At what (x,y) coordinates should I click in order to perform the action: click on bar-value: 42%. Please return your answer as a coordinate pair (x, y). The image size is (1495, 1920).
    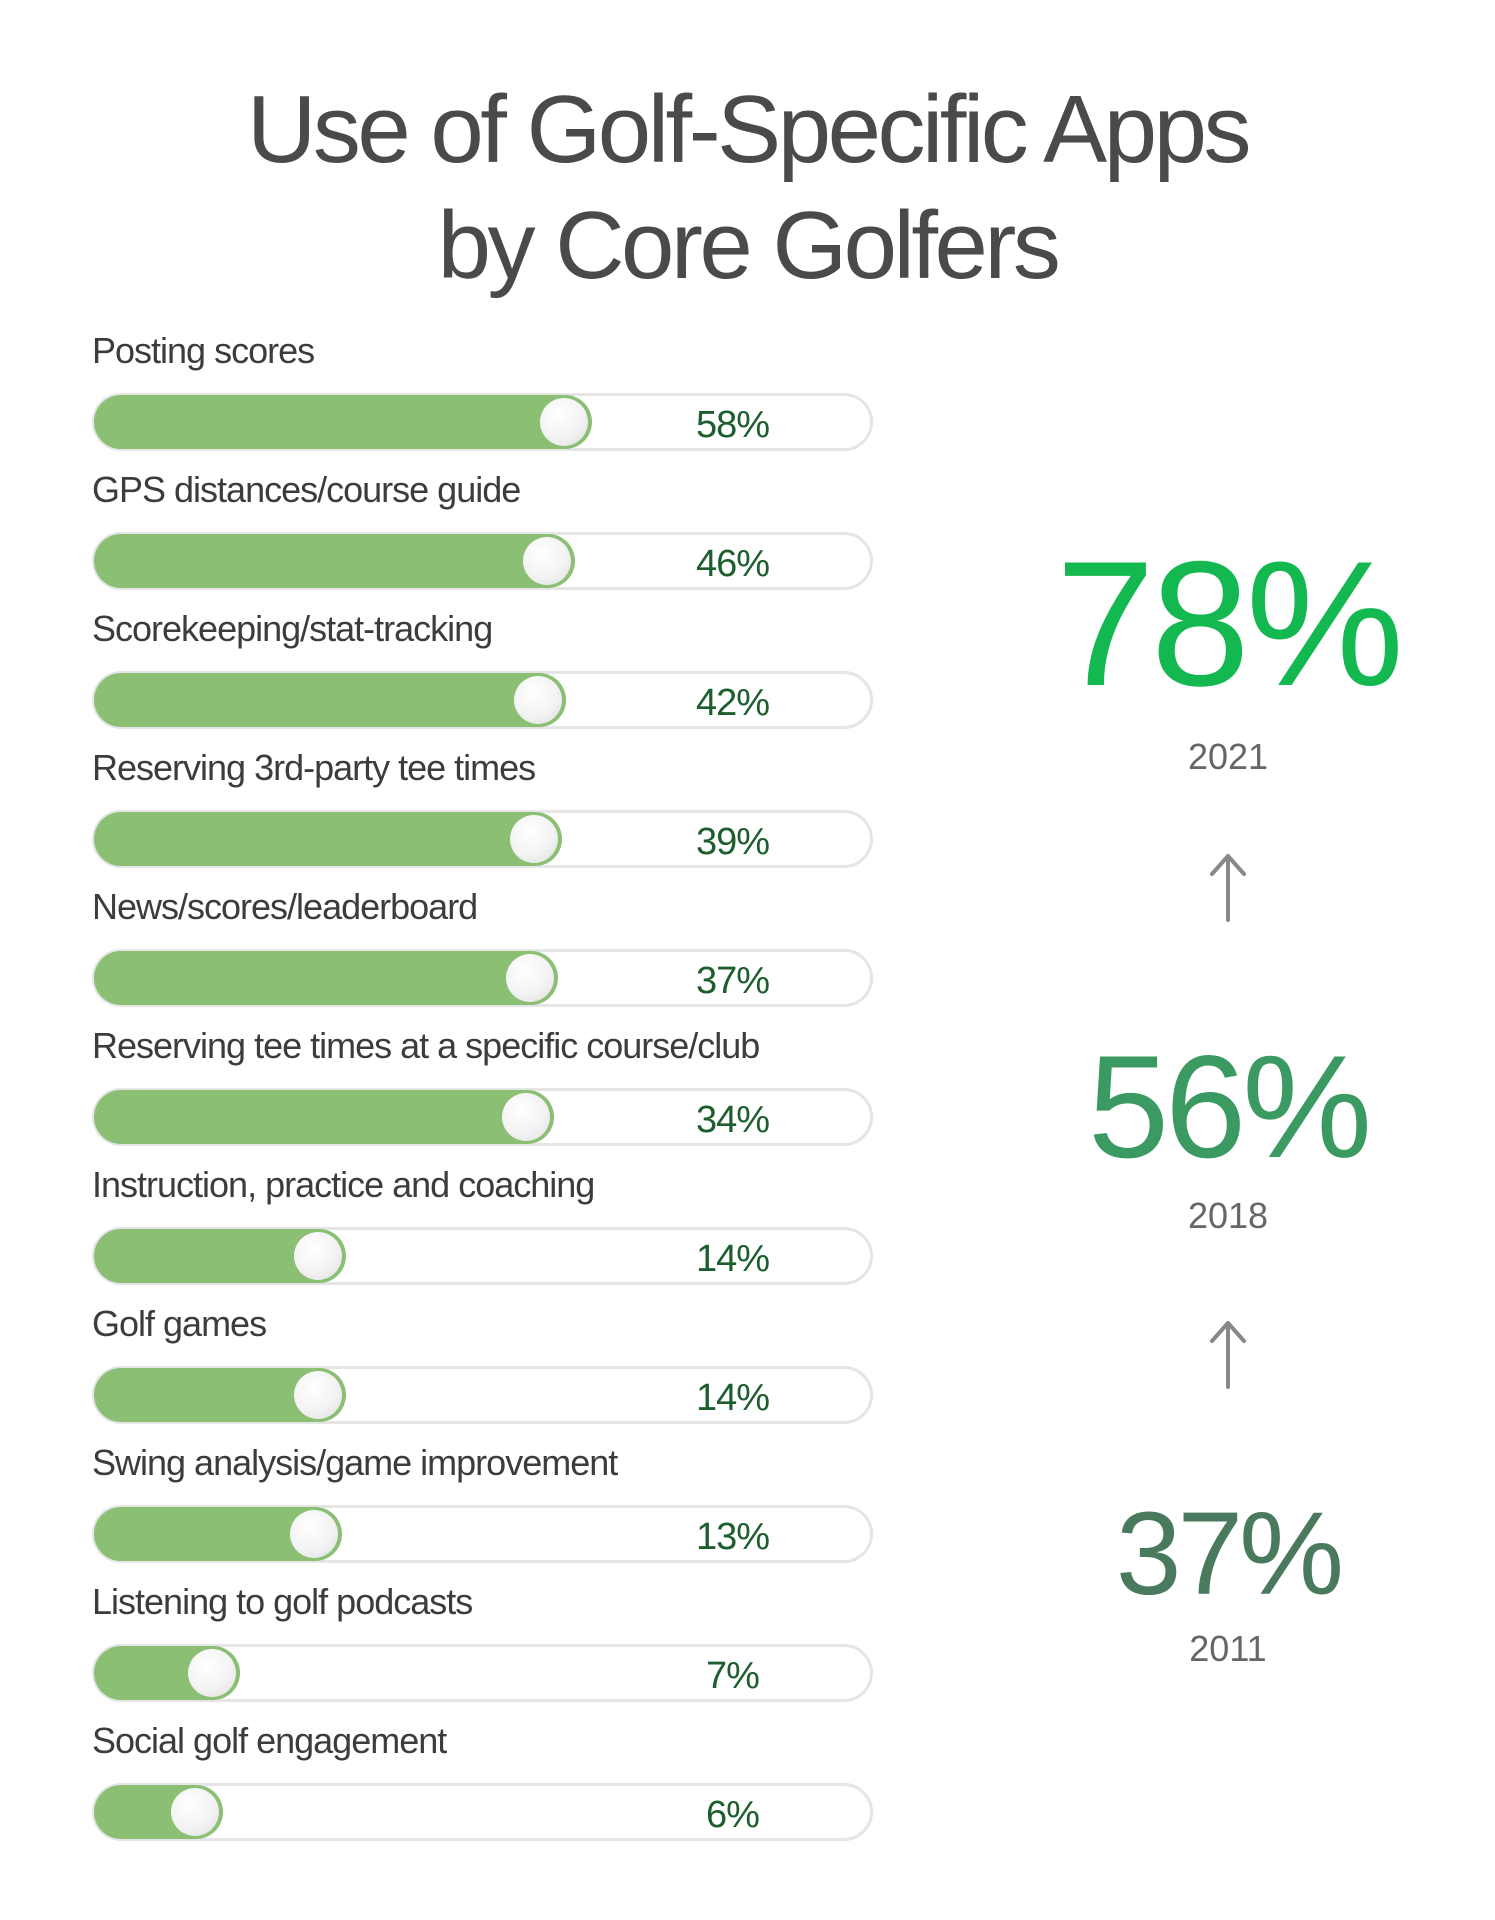
    Looking at the image, I should click on (732, 703).